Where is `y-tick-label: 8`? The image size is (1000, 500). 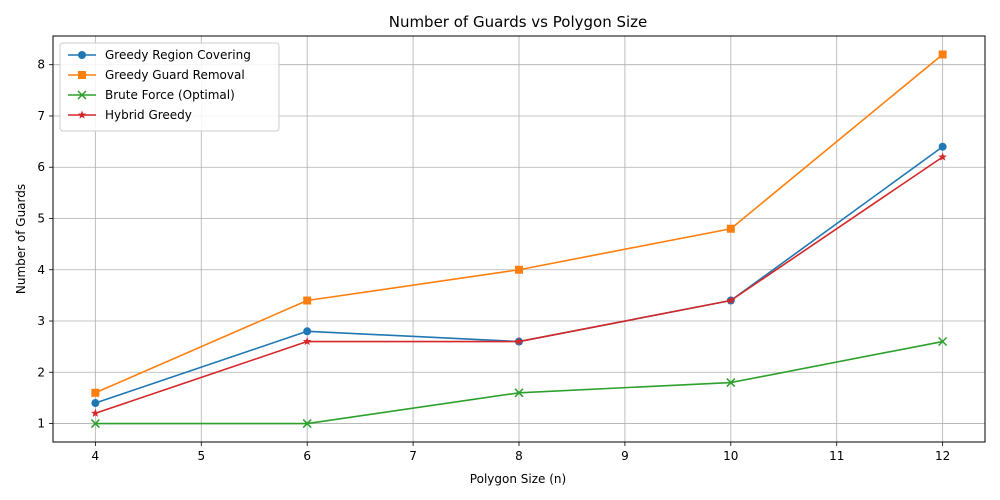
y-tick-label: 8 is located at coordinates (41, 65).